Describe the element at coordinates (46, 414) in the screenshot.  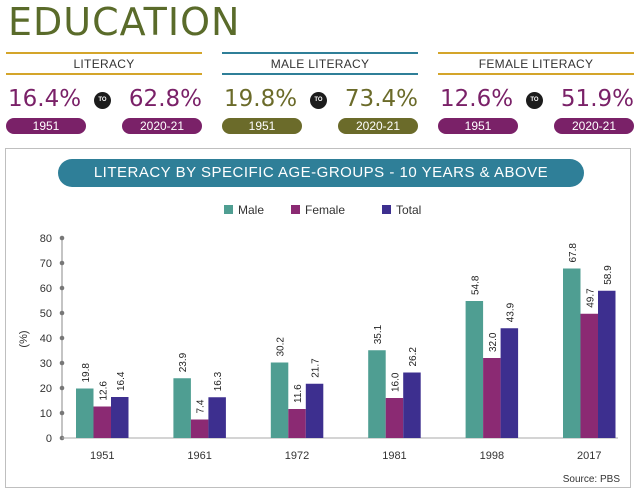
I see `y-tick-label: 10` at that location.